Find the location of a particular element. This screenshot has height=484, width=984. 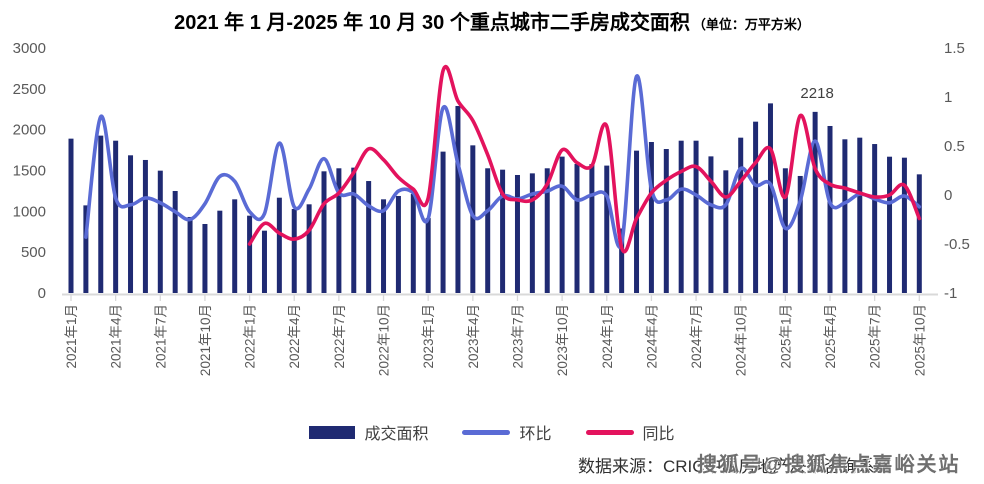

y-axis-right-tick-label: 1 is located at coordinates (948, 97).